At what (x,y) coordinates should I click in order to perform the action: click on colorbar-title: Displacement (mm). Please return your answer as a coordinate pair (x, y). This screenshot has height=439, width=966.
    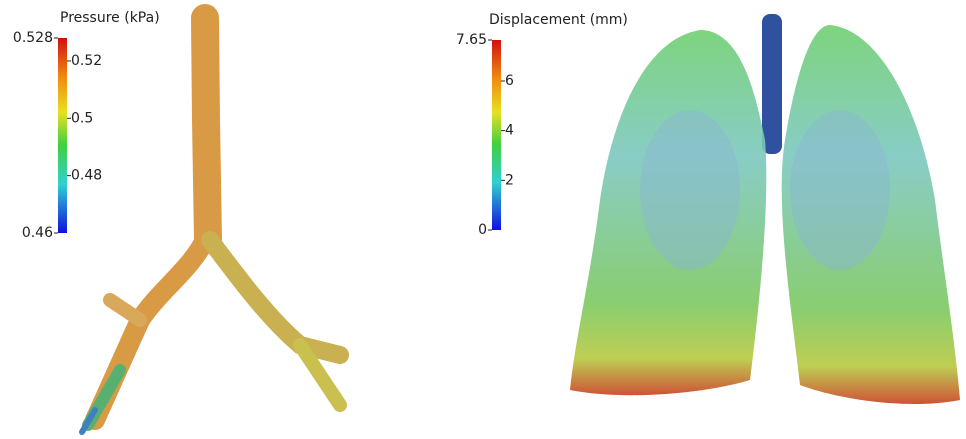
    Looking at the image, I should click on (558, 20).